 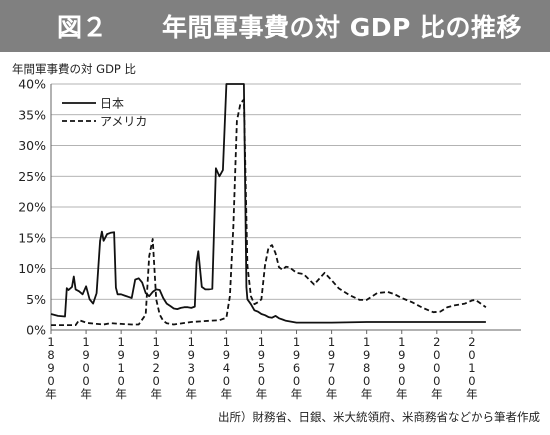 I want to click on y-axis-label: 年間軍事費の対 GDP 比, so click(x=74, y=69).